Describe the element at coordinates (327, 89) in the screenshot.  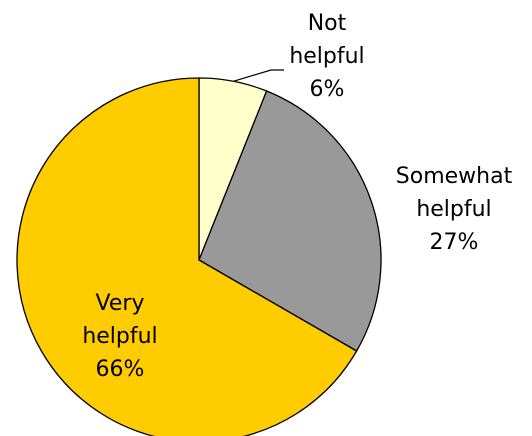
I see `slice-percent-label: 6%` at that location.